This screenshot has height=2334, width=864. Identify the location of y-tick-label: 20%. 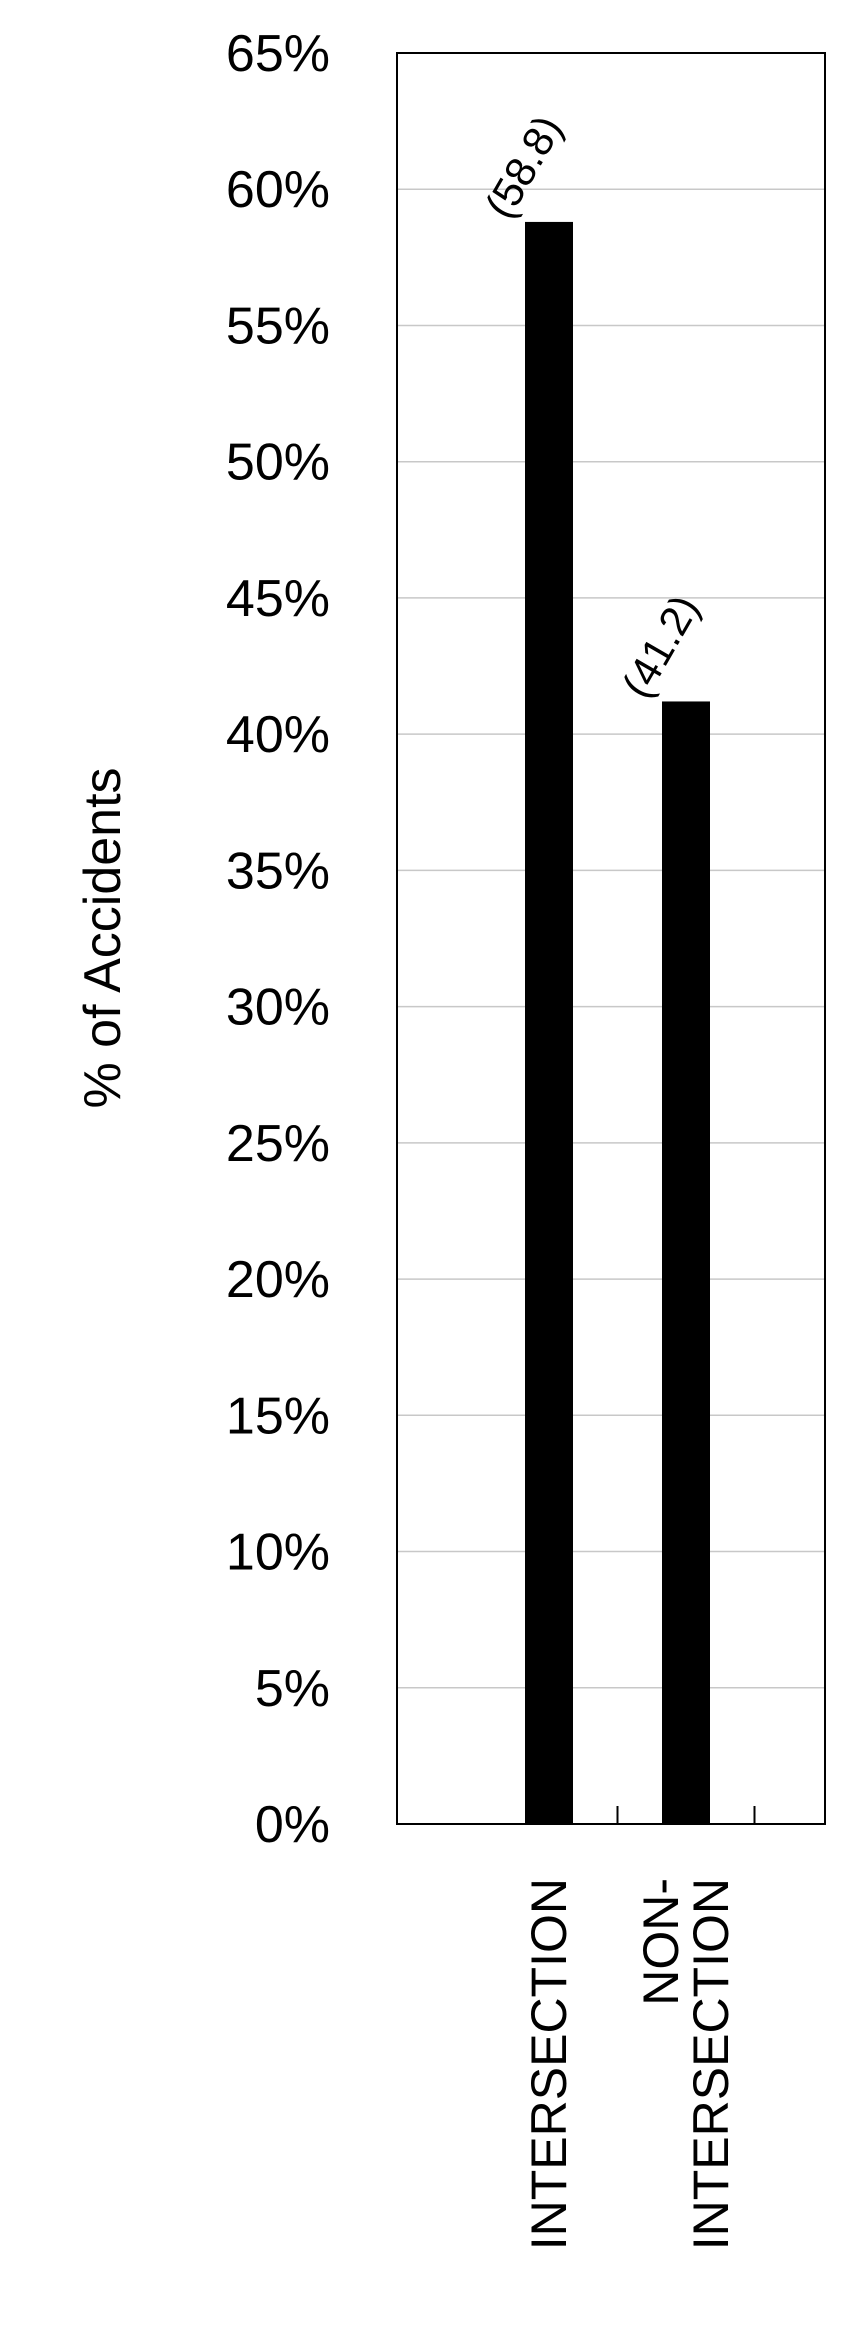
(278, 1280).